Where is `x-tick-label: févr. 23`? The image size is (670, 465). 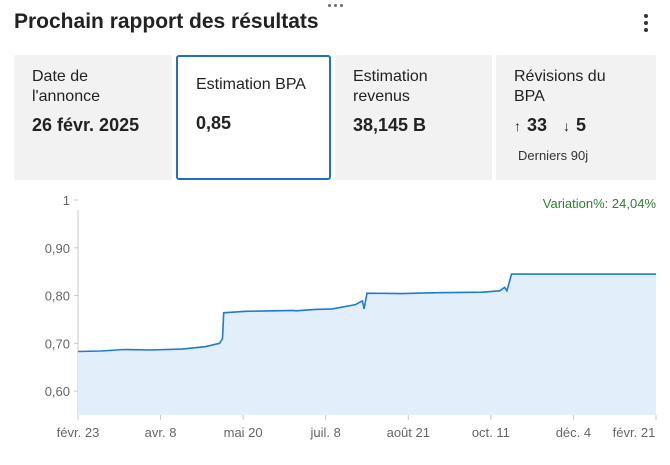
x-tick-label: févr. 23 is located at coordinates (78, 432).